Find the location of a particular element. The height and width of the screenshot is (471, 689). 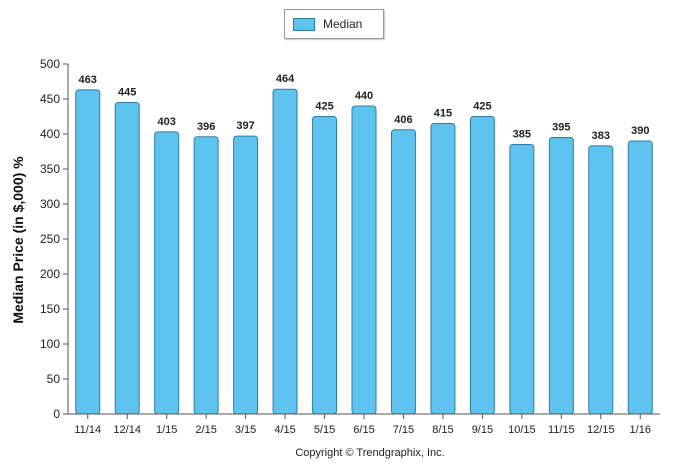

y-tick-label: 150 is located at coordinates (50, 309).